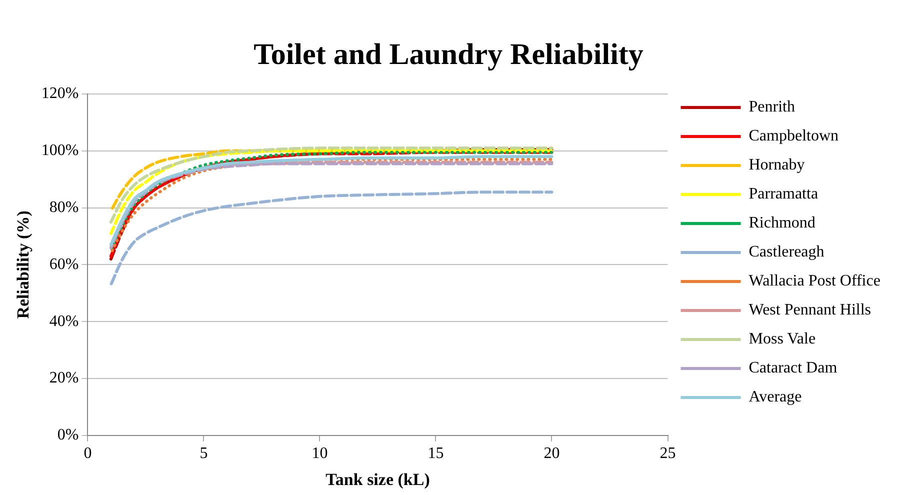 Image resolution: width=897 pixels, height=495 pixels. I want to click on x-tick-label: 5, so click(204, 453).